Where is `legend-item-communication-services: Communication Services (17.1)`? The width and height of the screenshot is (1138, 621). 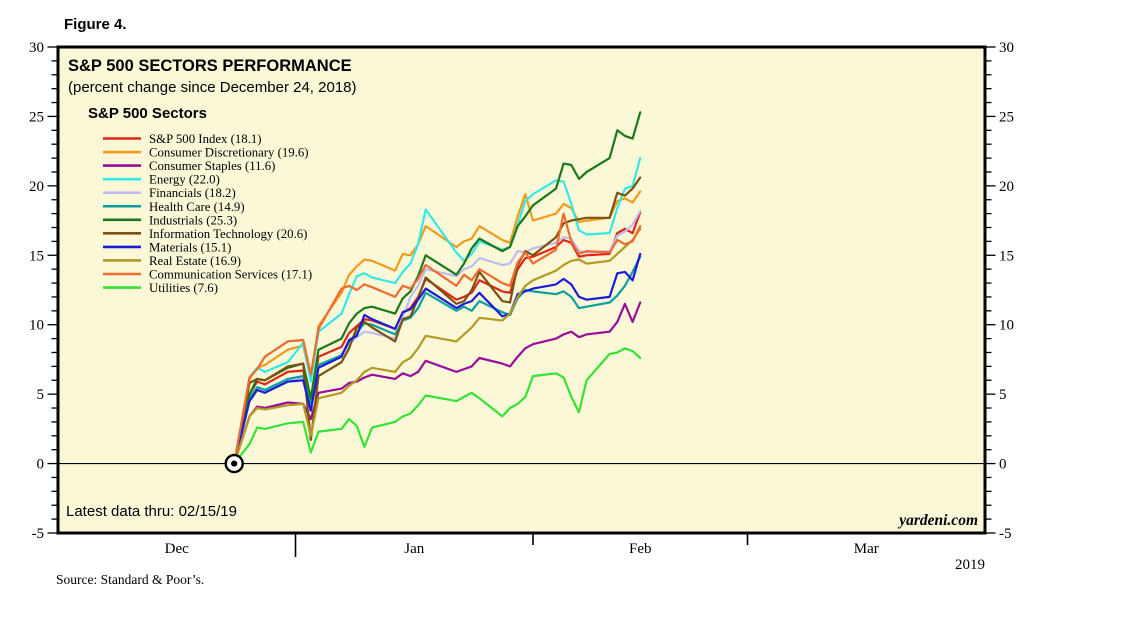 legend-item-communication-services: Communication Services (17.1) is located at coordinates (207, 275).